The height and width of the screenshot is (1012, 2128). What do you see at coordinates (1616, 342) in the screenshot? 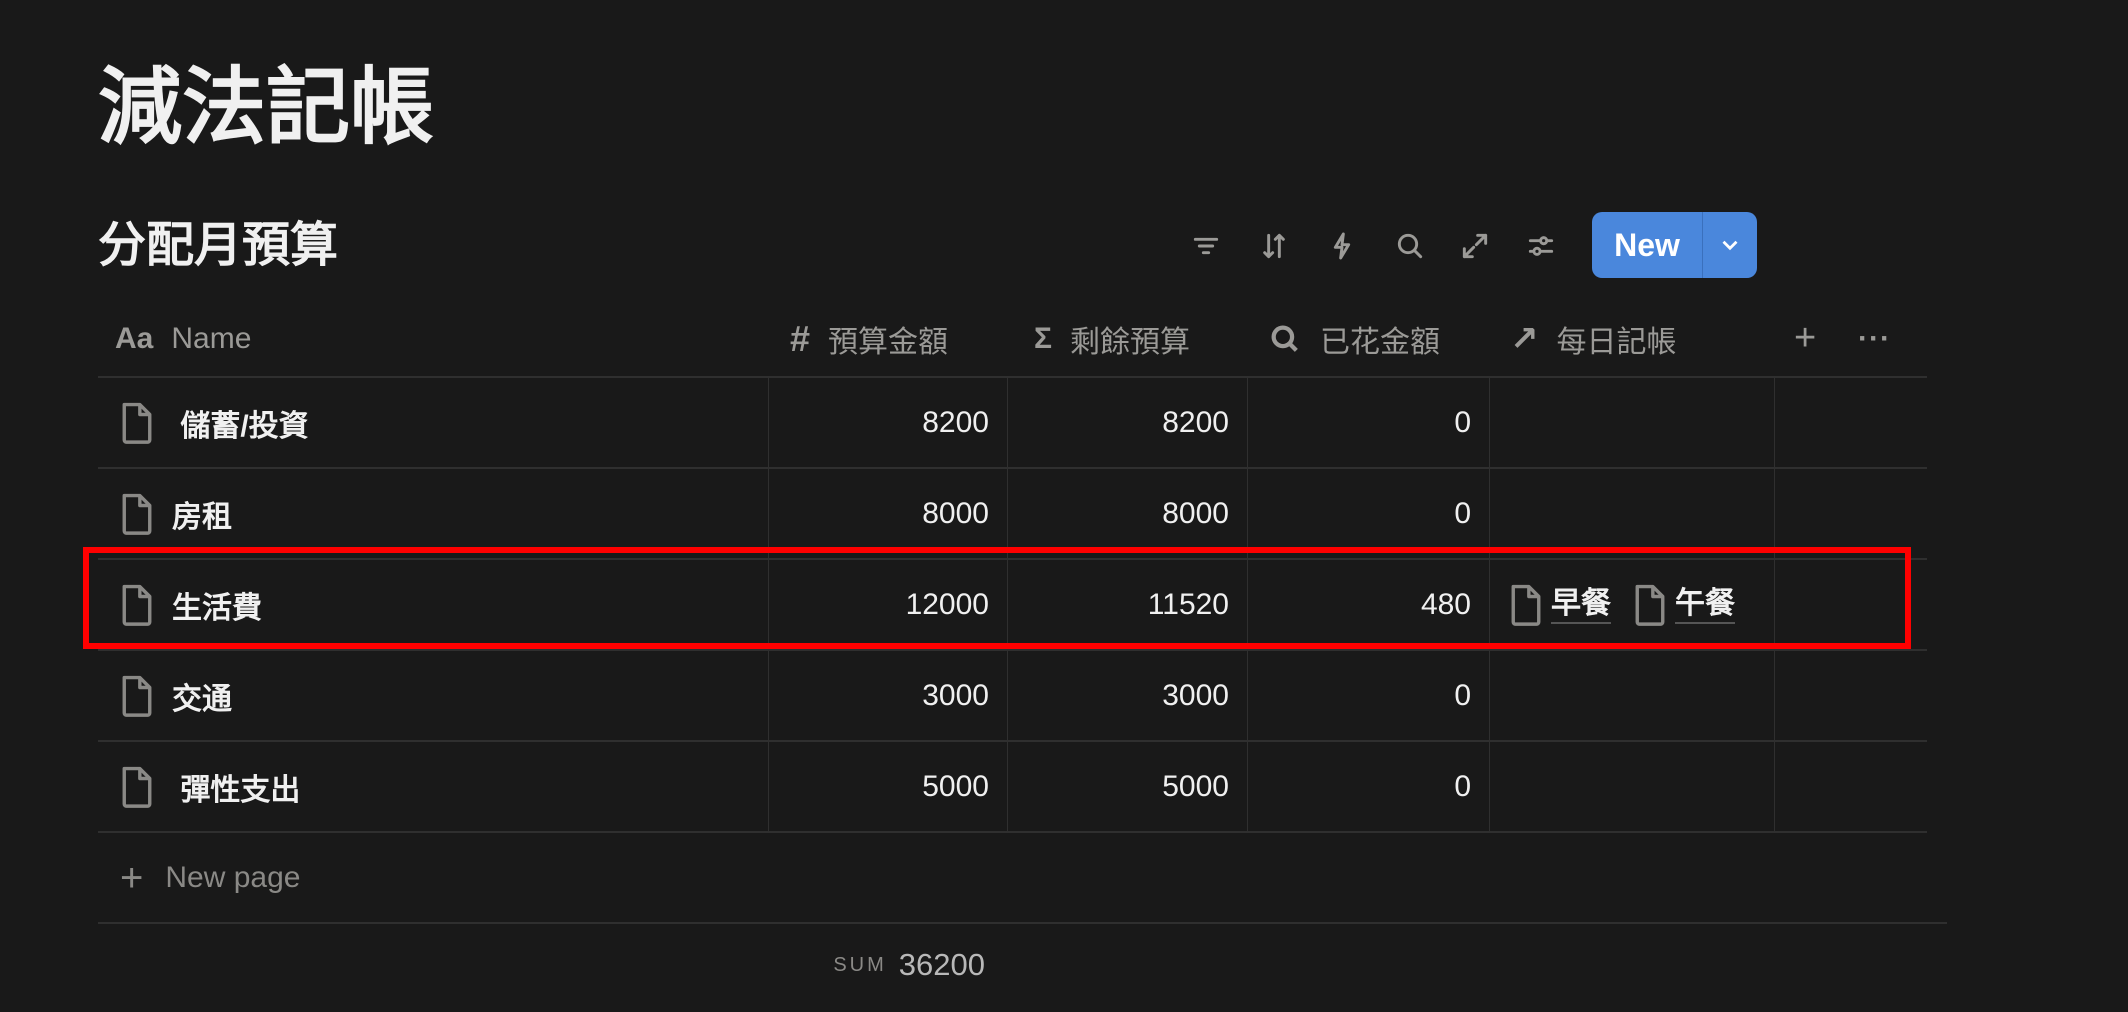
I see `column-label: 每日記帳` at bounding box center [1616, 342].